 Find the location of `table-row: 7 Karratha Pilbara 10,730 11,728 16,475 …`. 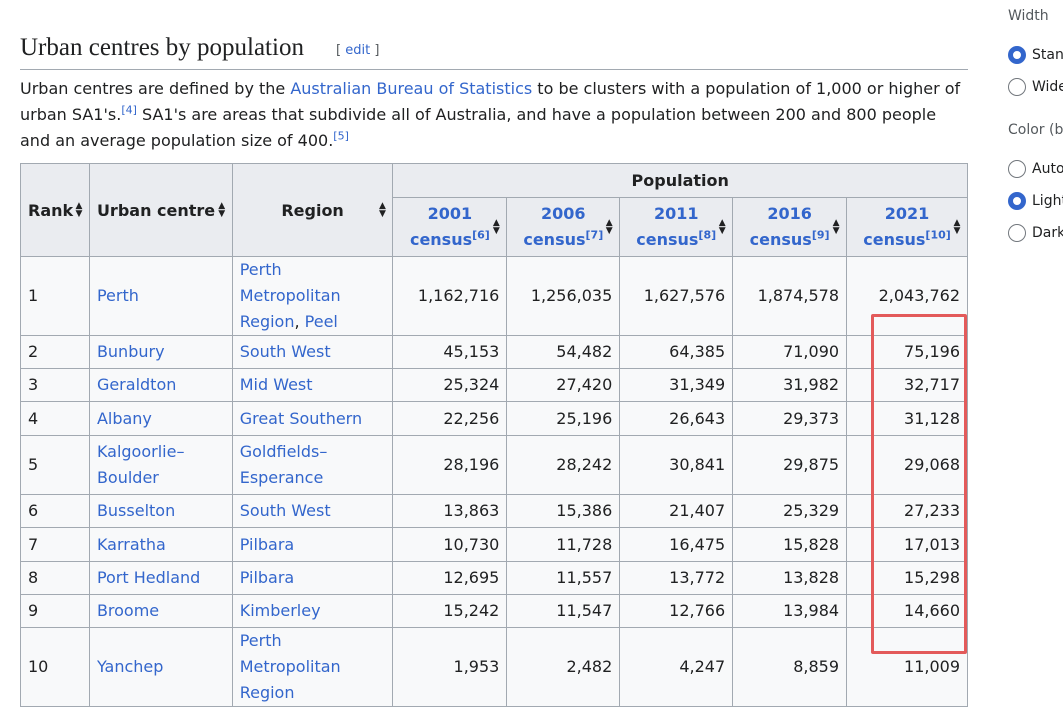

table-row: 7 Karratha Pilbara 10,730 11,728 16,475 … is located at coordinates (494, 544).